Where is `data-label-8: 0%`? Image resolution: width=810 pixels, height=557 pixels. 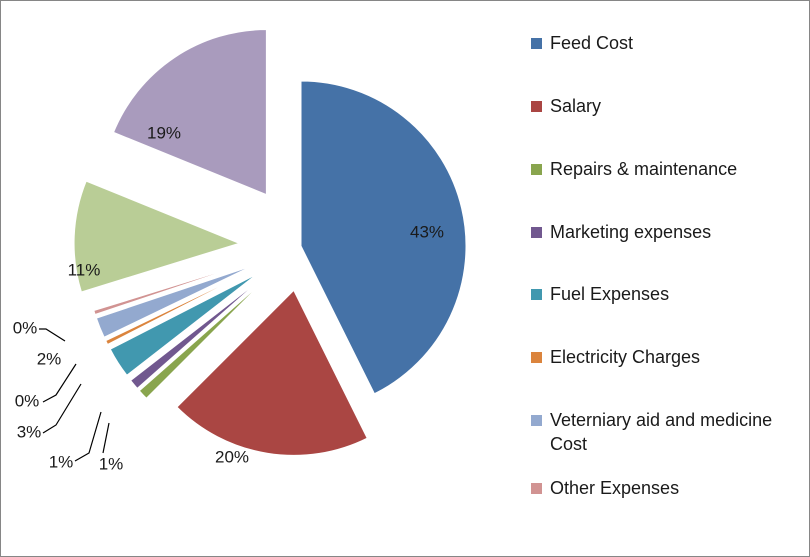 data-label-8: 0% is located at coordinates (25, 327).